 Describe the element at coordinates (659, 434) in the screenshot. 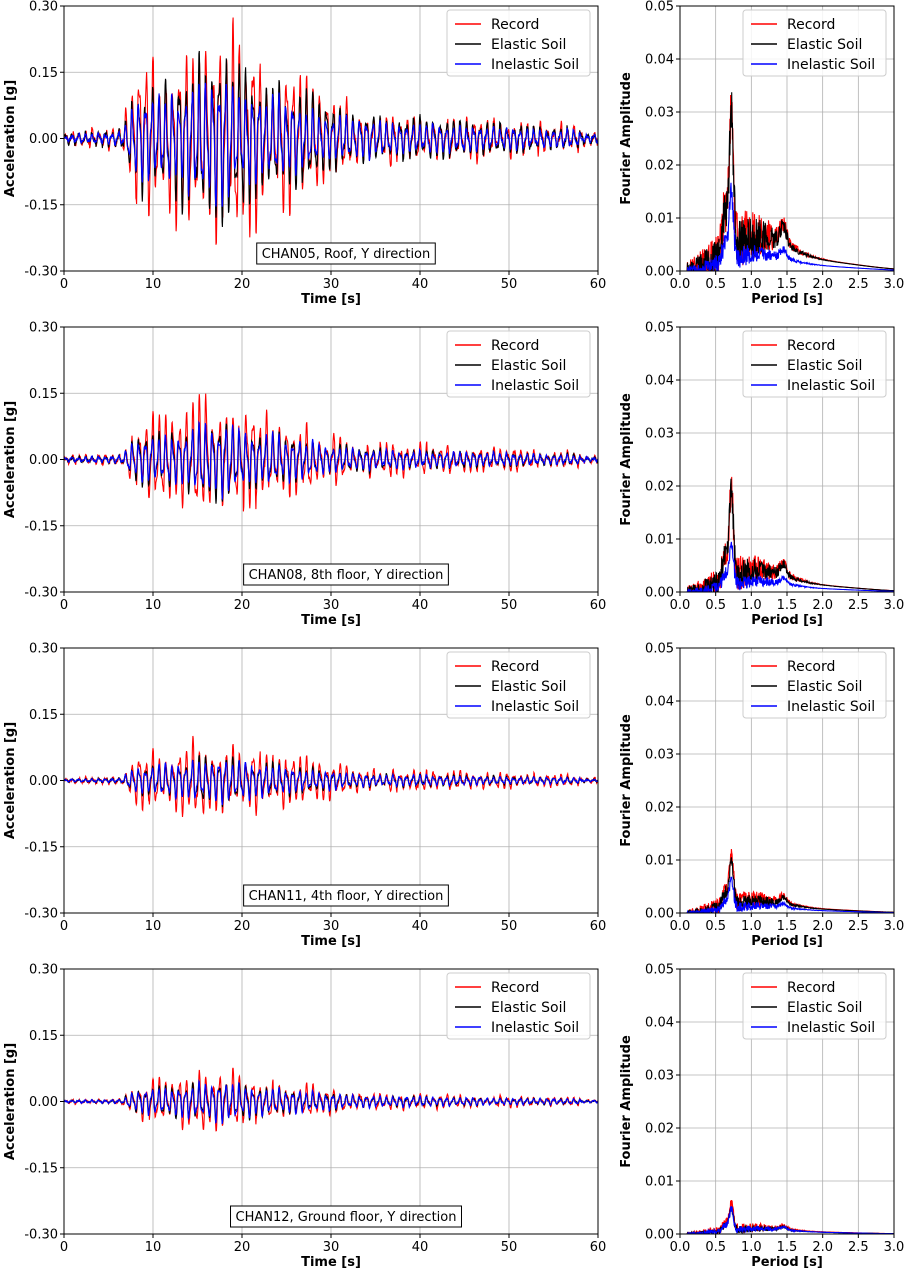

I see `floor8-fourier-ytick-label: 0.03` at that location.